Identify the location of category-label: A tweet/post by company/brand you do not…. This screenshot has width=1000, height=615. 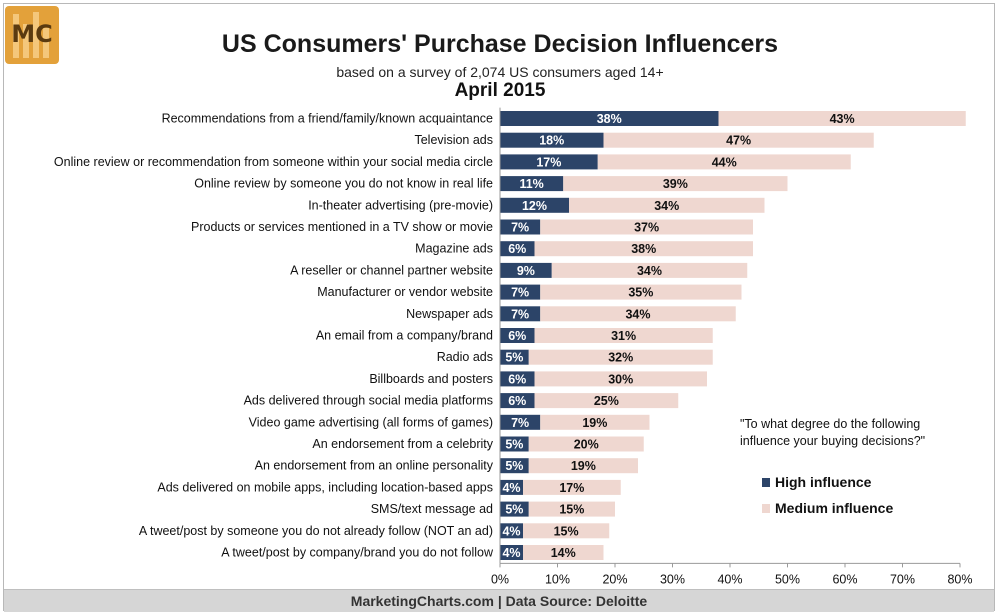
(357, 553).